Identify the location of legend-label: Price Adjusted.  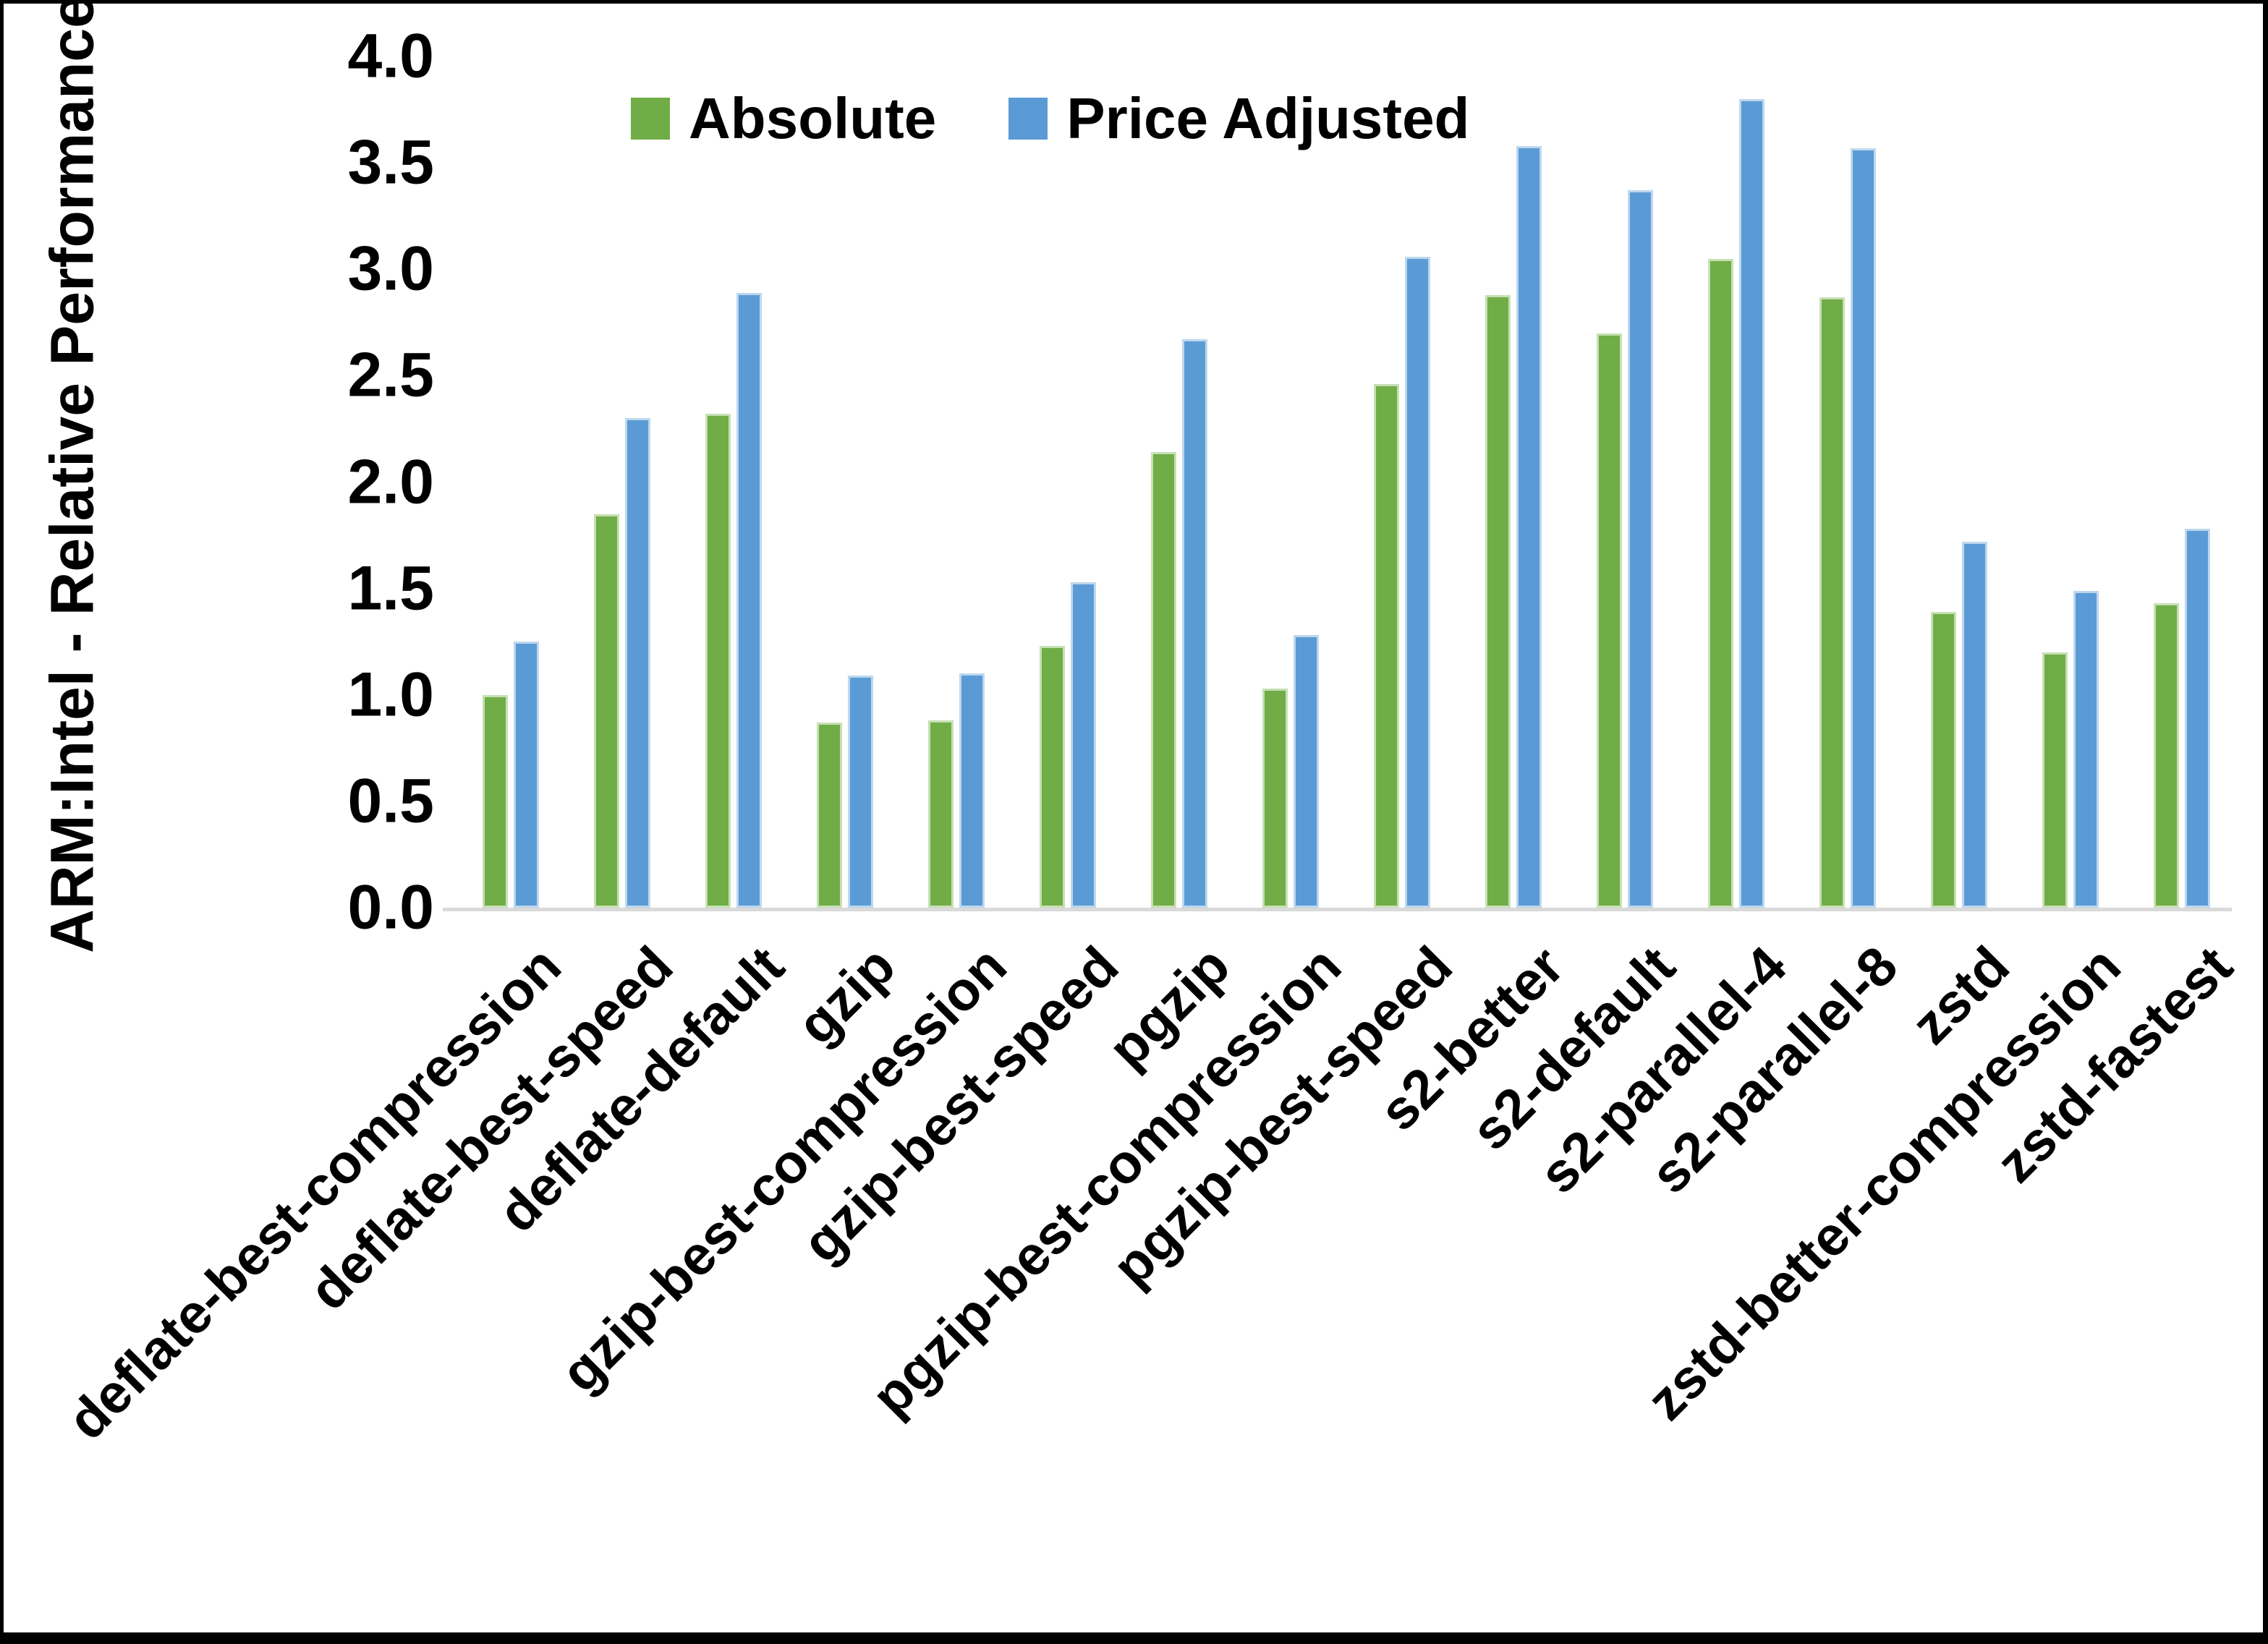
(1268, 118).